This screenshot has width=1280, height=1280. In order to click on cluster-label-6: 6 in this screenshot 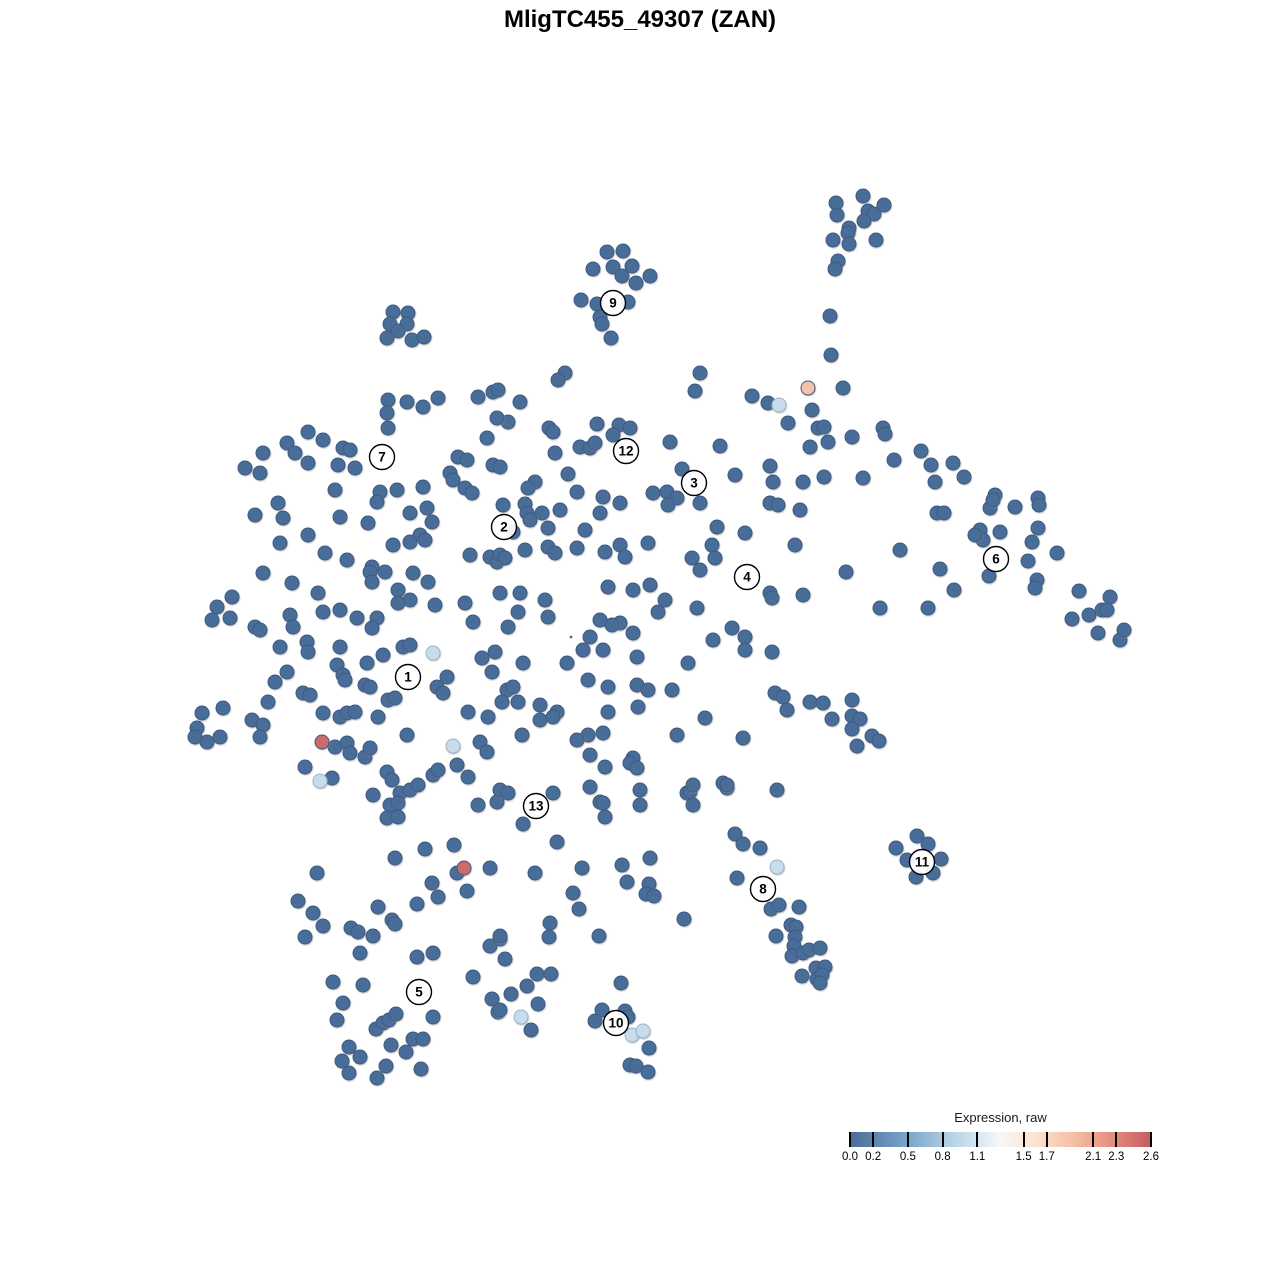, I will do `click(996, 559)`.